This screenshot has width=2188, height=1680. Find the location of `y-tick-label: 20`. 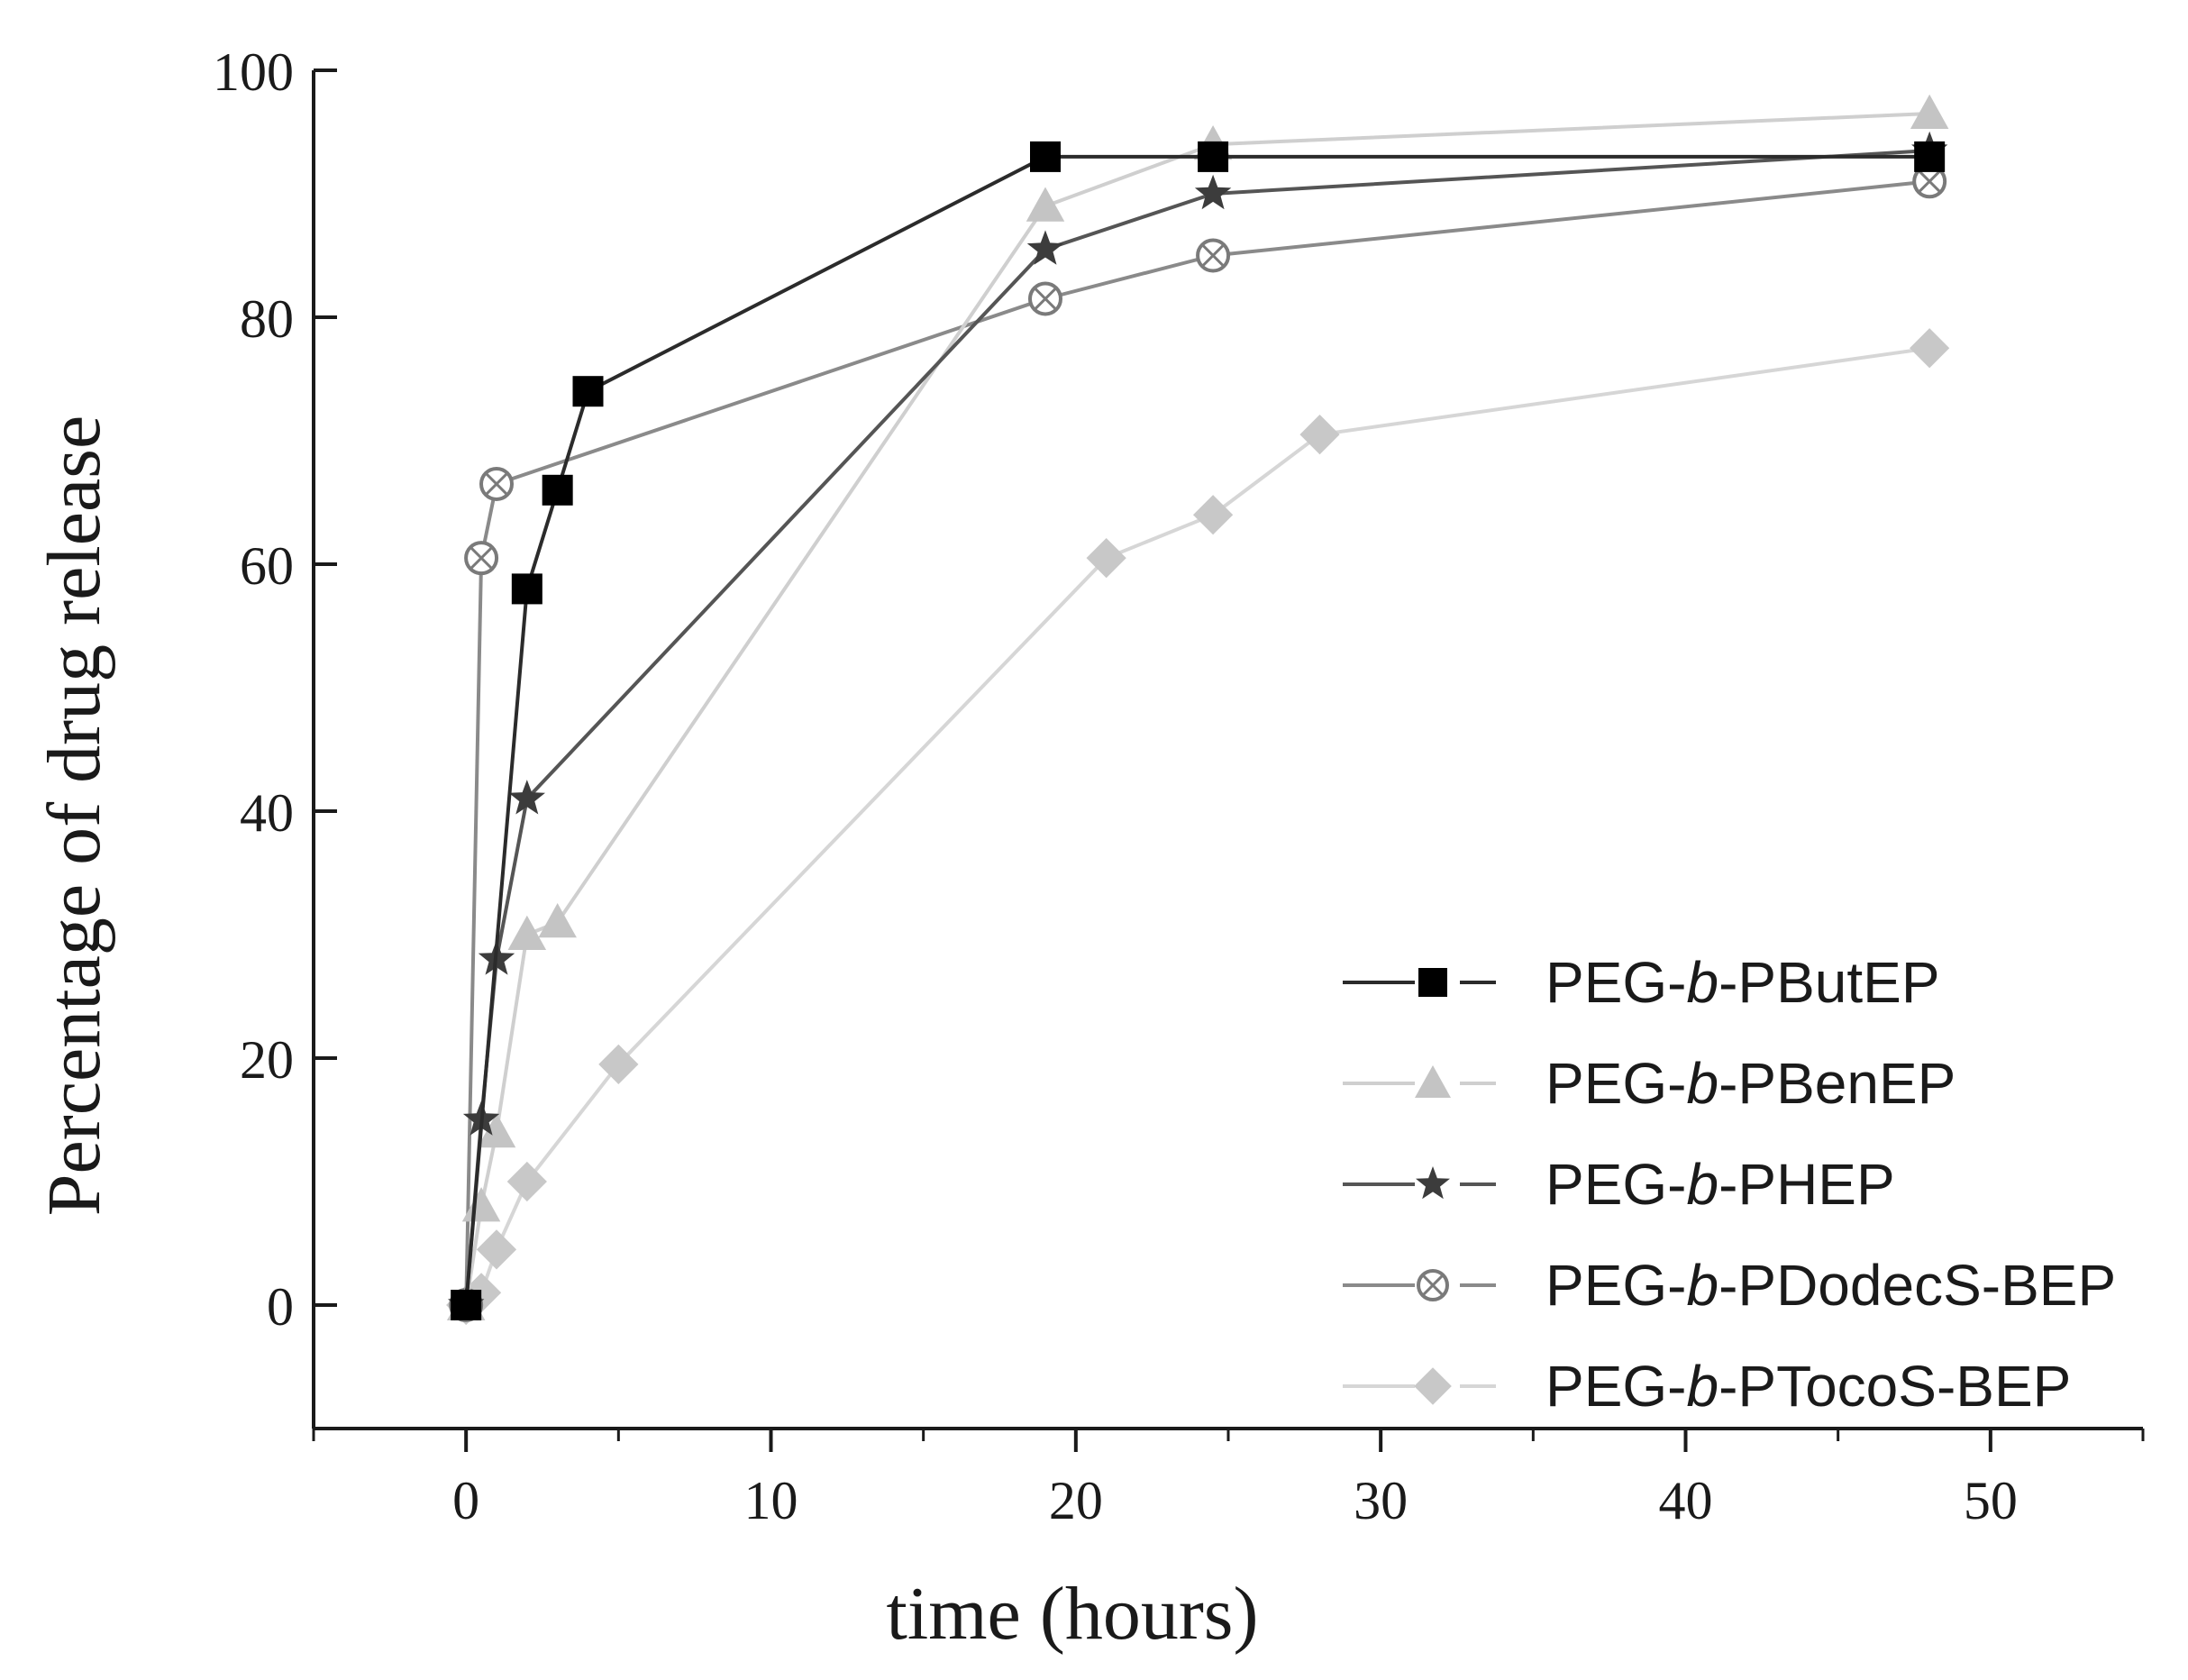

y-tick-label: 20 is located at coordinates (267, 1060).